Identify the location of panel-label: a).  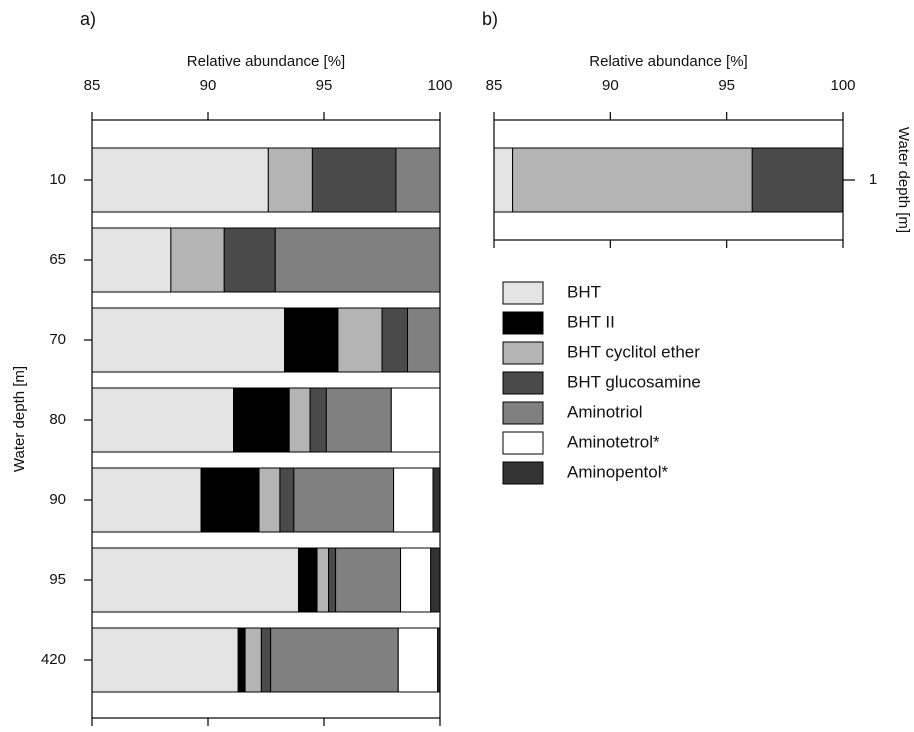
(88, 19).